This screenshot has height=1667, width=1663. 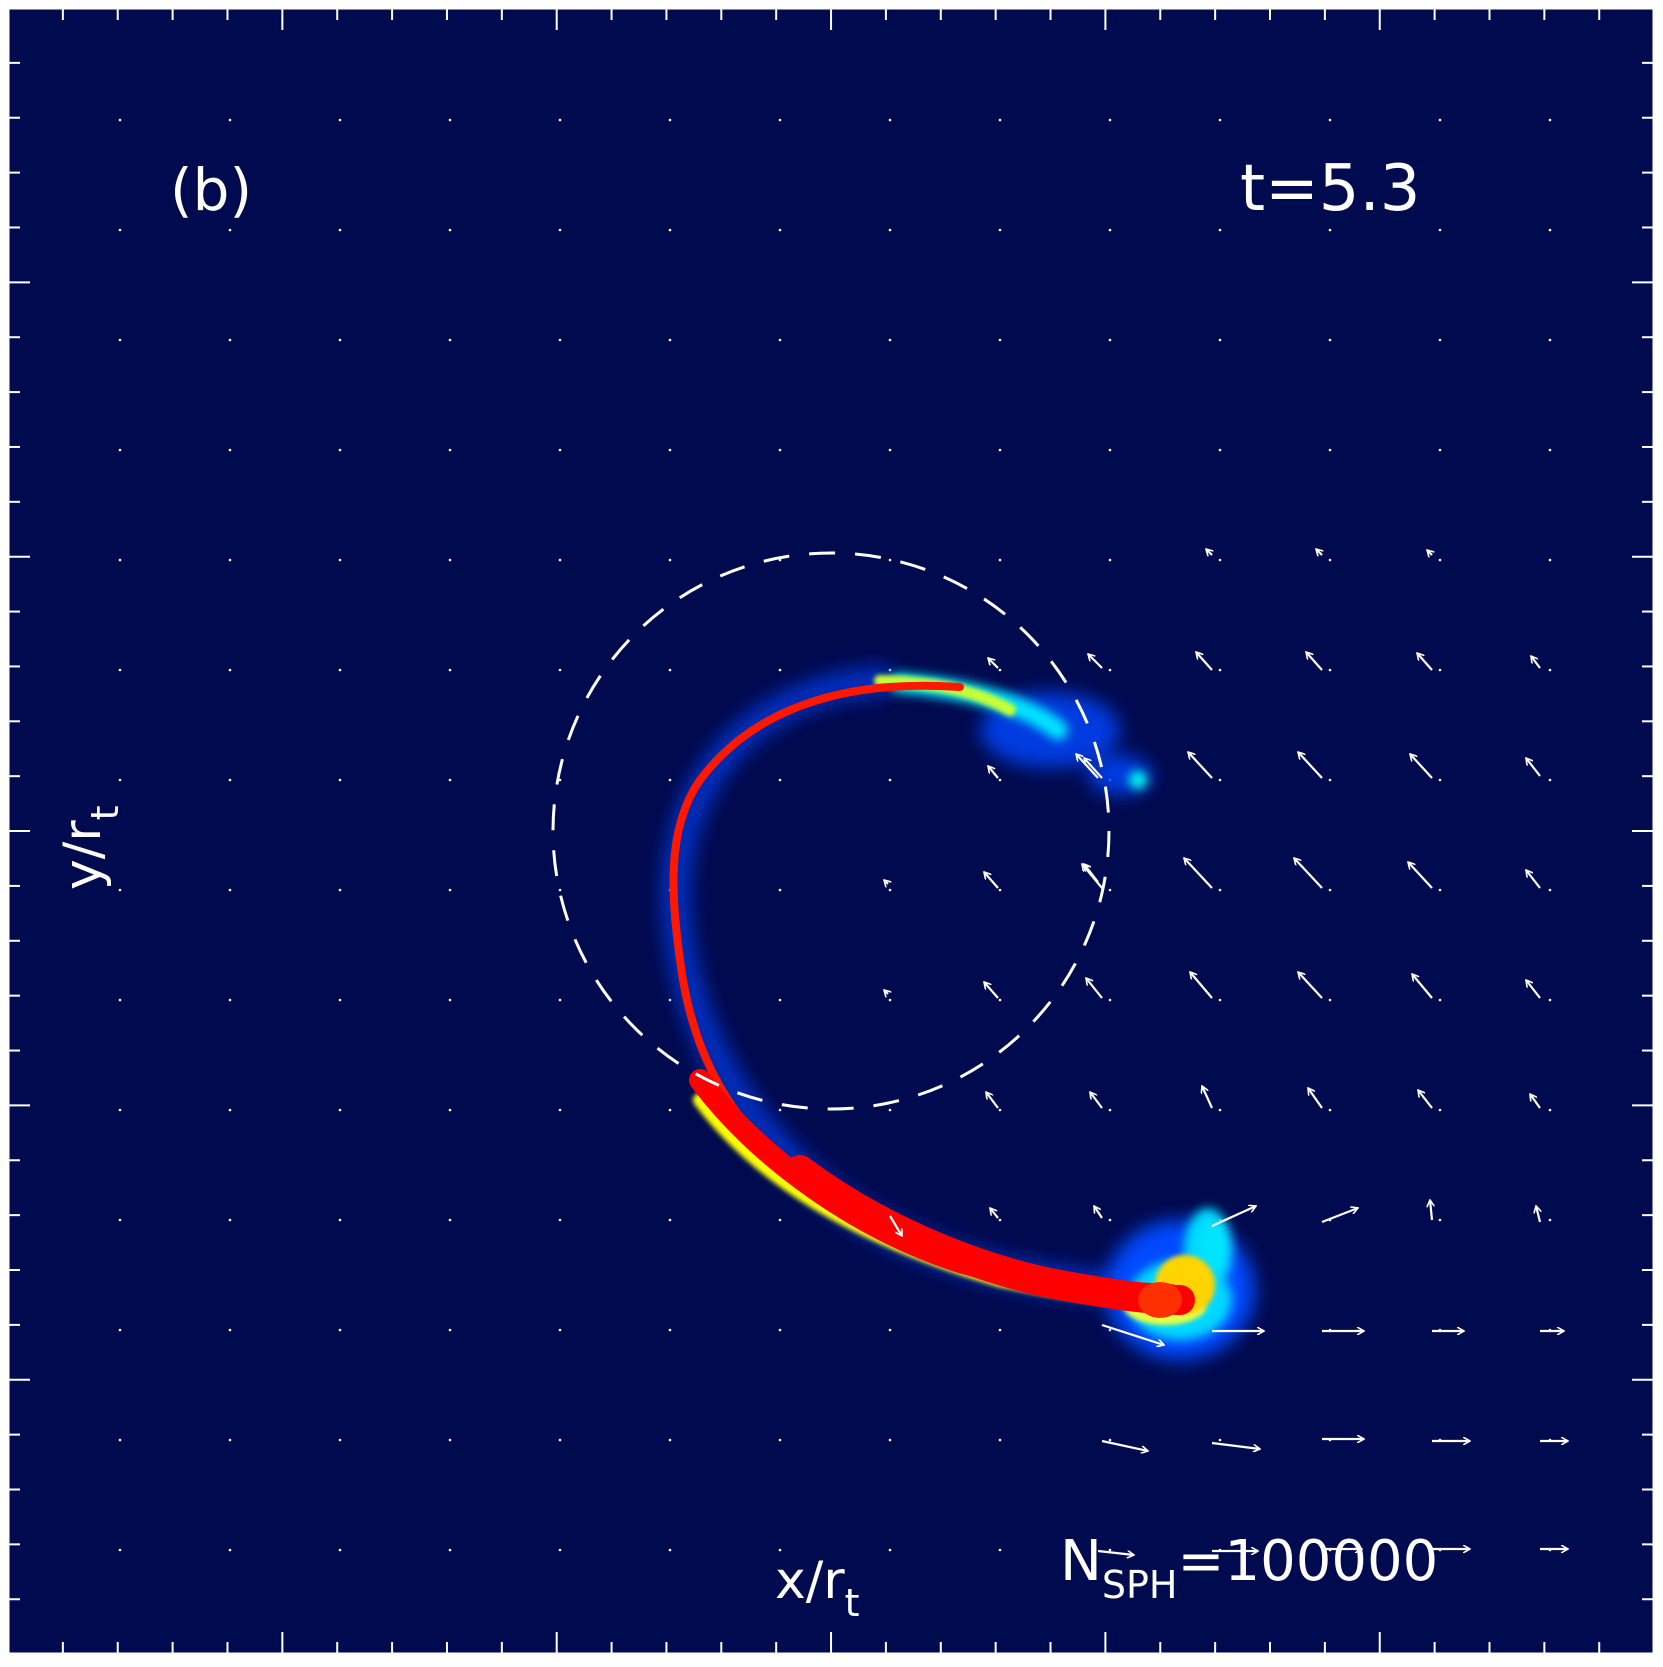 I want to click on x-axis-label-subscript: t, so click(x=852, y=1603).